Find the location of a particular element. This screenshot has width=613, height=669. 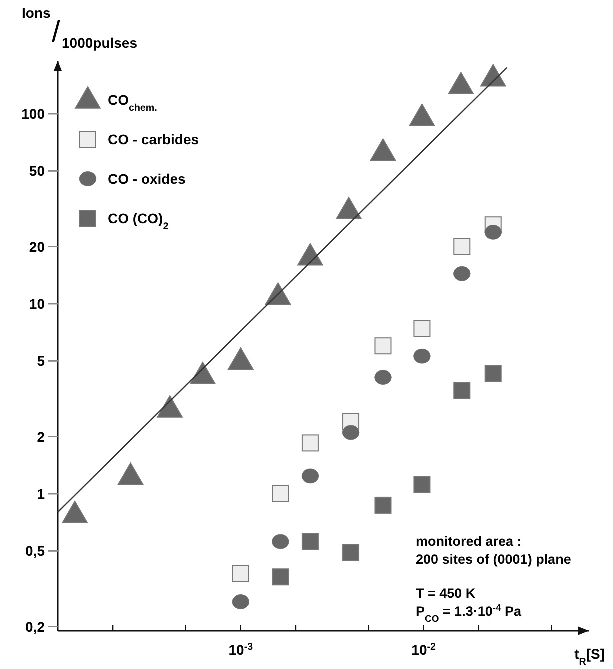

annotation: 200 sites of (0001) plane is located at coordinates (494, 559).